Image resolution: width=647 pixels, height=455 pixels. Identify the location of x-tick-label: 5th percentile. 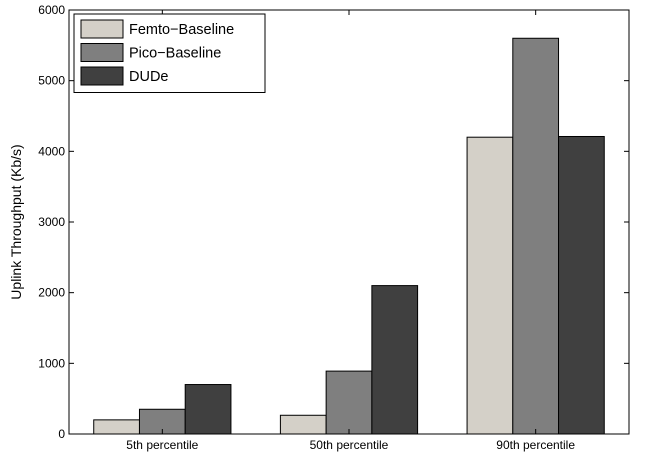
(162, 445).